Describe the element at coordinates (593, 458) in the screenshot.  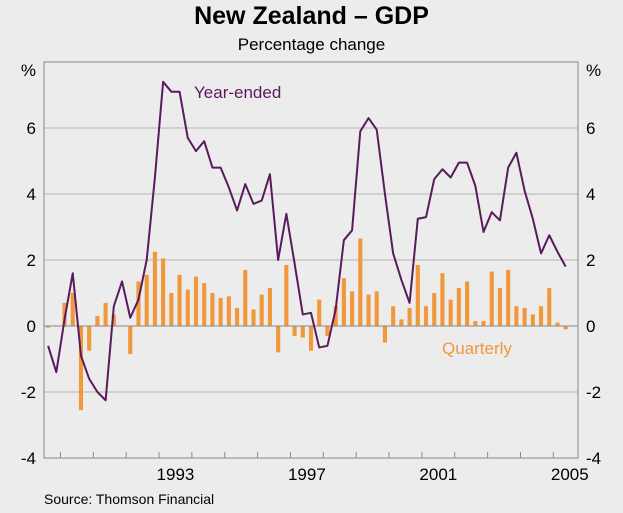
I see `y-tick-label-right: -4` at that location.